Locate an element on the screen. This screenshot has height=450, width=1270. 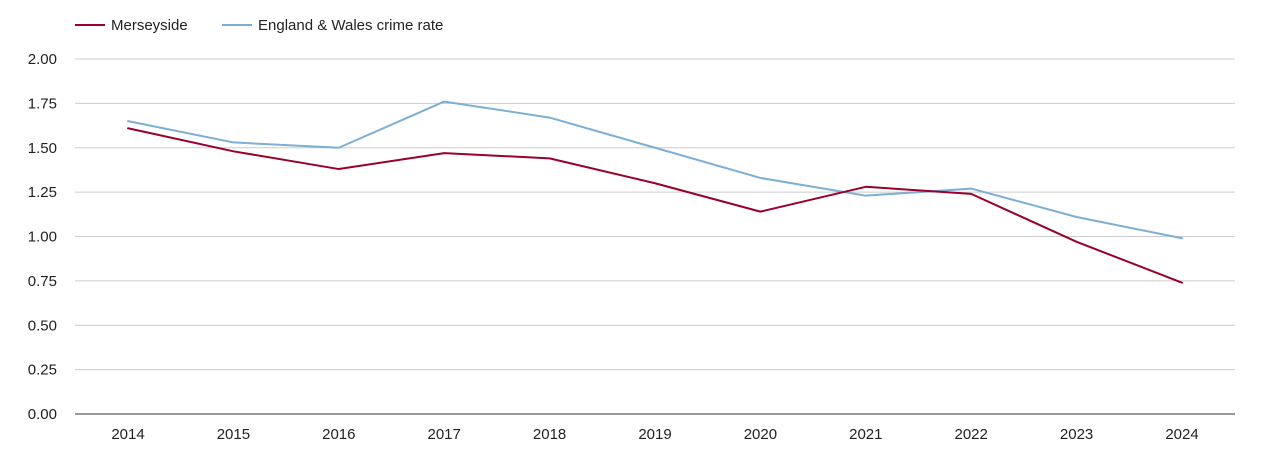
x-tick-label: 2017 is located at coordinates (444, 434).